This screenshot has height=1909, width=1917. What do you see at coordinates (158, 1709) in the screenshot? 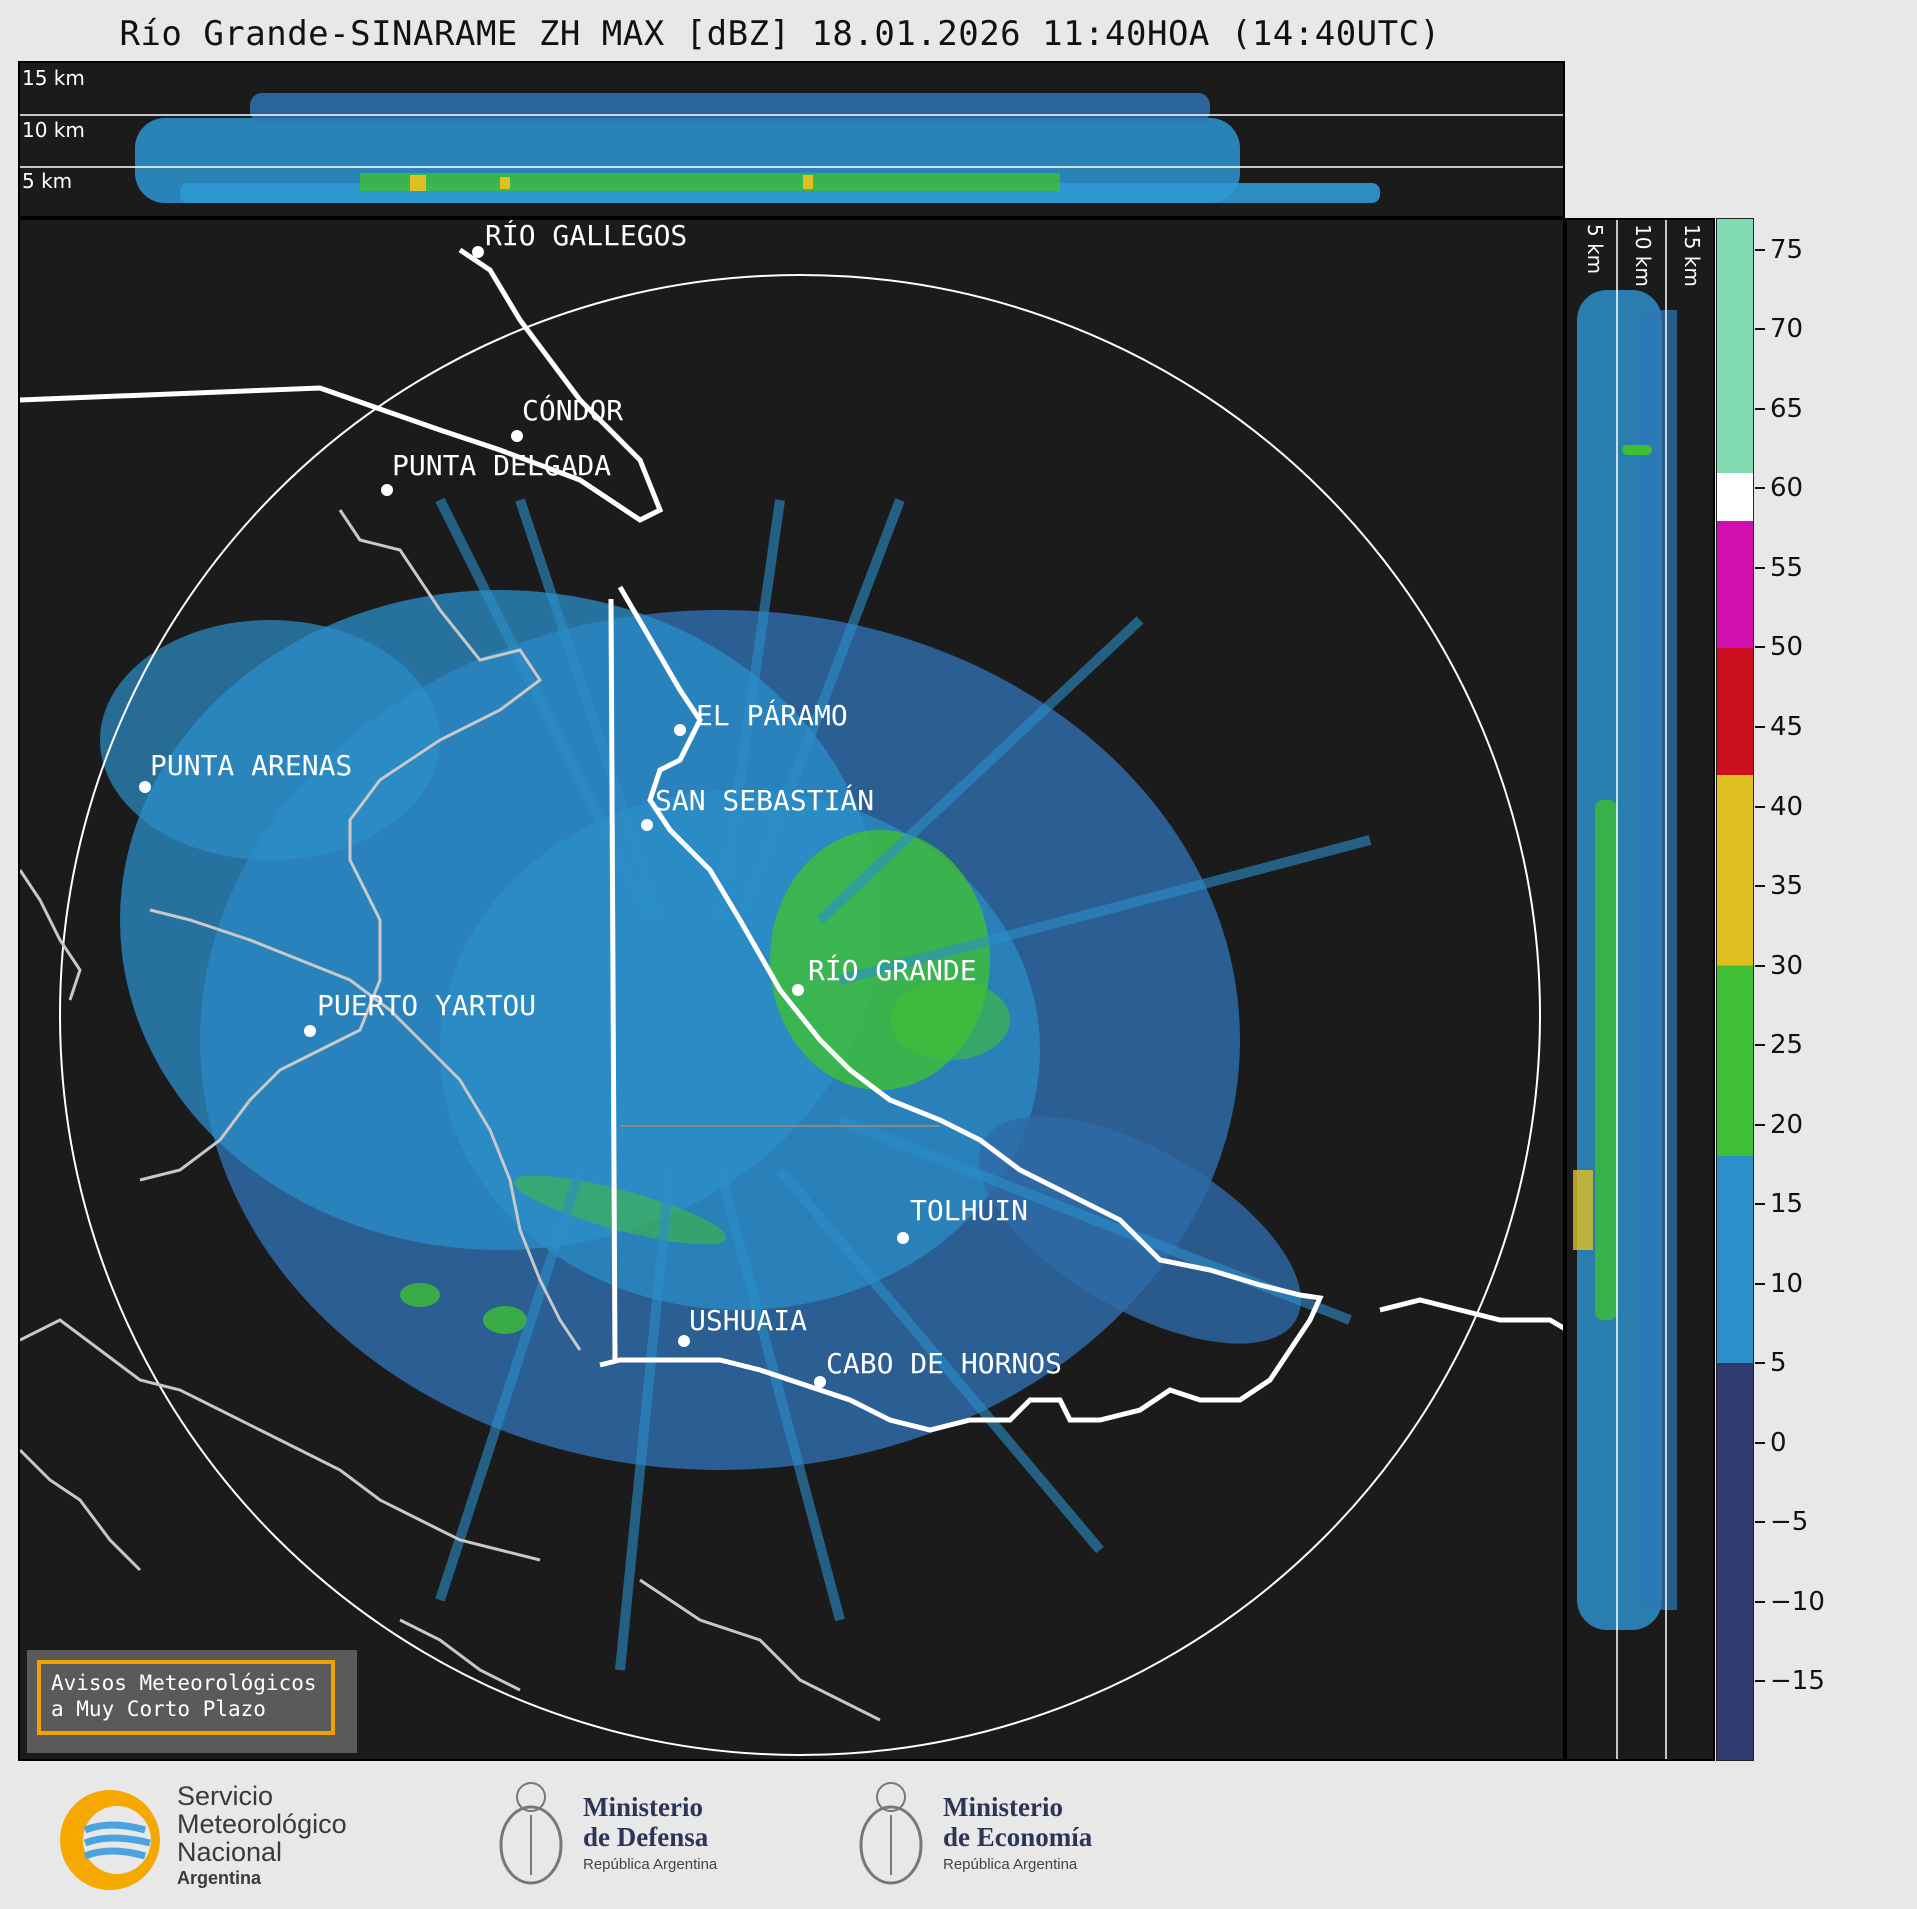
I see `warning-line-2: a Muy Corto Plazo` at bounding box center [158, 1709].